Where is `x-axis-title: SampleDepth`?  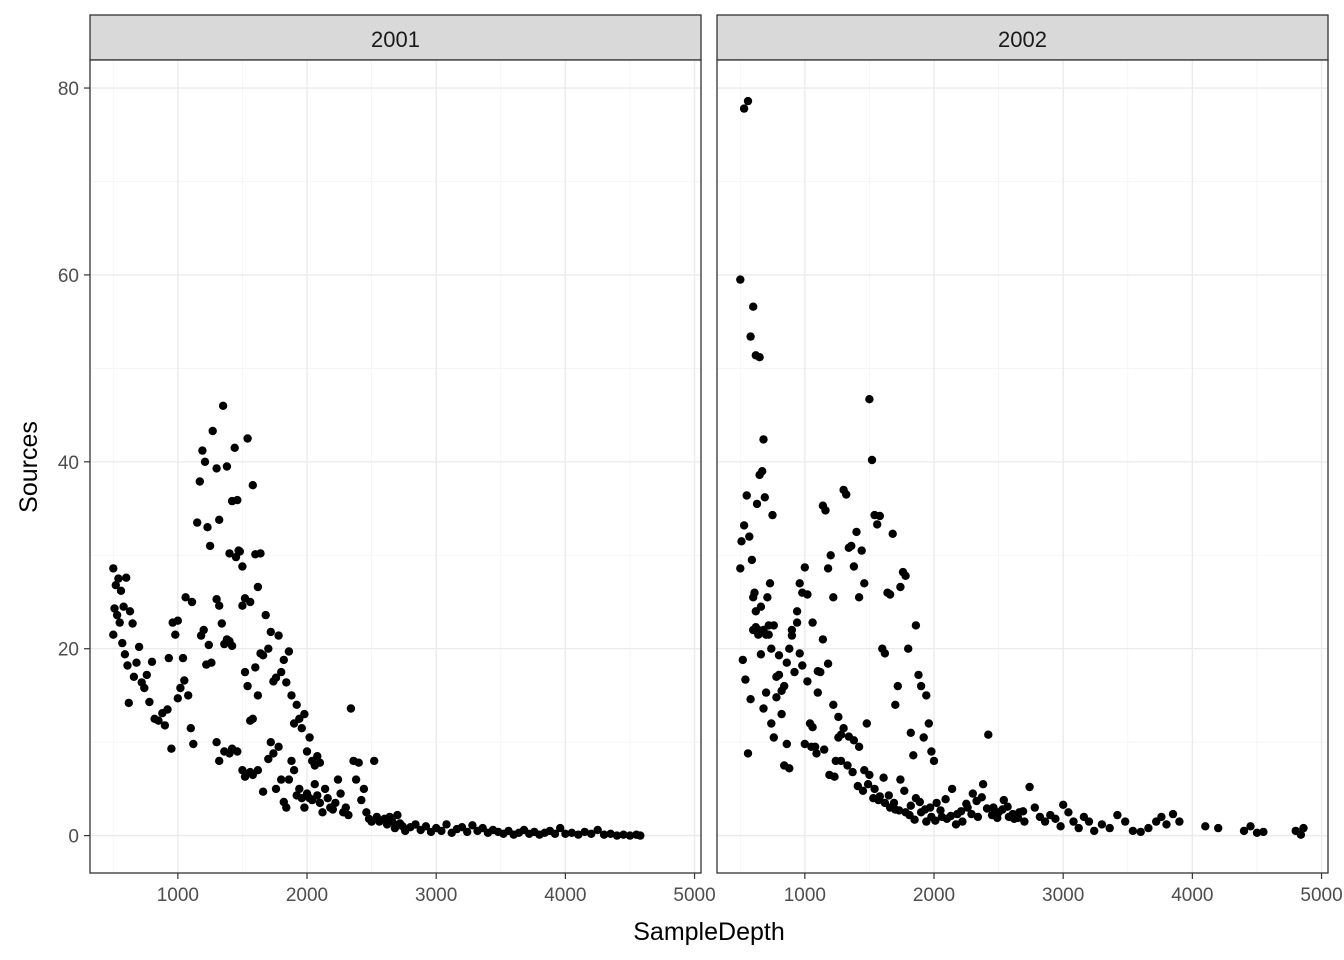 x-axis-title: SampleDepth is located at coordinates (708, 932).